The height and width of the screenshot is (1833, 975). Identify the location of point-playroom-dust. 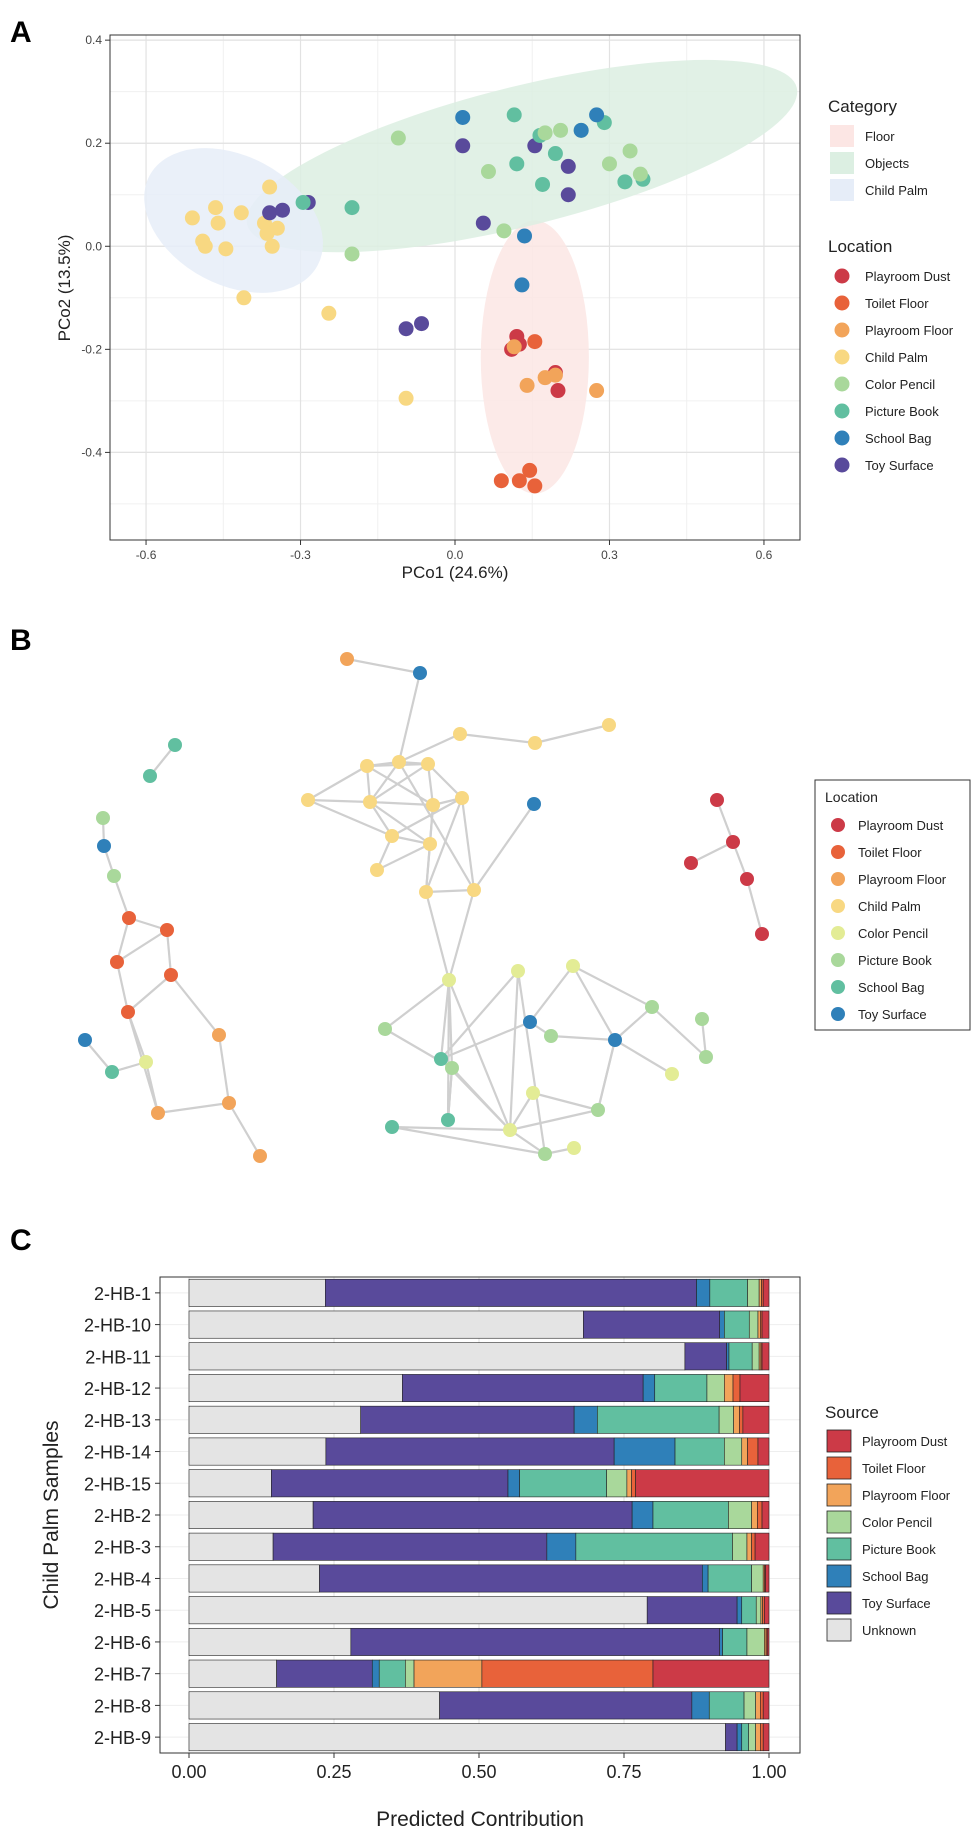
(558, 391).